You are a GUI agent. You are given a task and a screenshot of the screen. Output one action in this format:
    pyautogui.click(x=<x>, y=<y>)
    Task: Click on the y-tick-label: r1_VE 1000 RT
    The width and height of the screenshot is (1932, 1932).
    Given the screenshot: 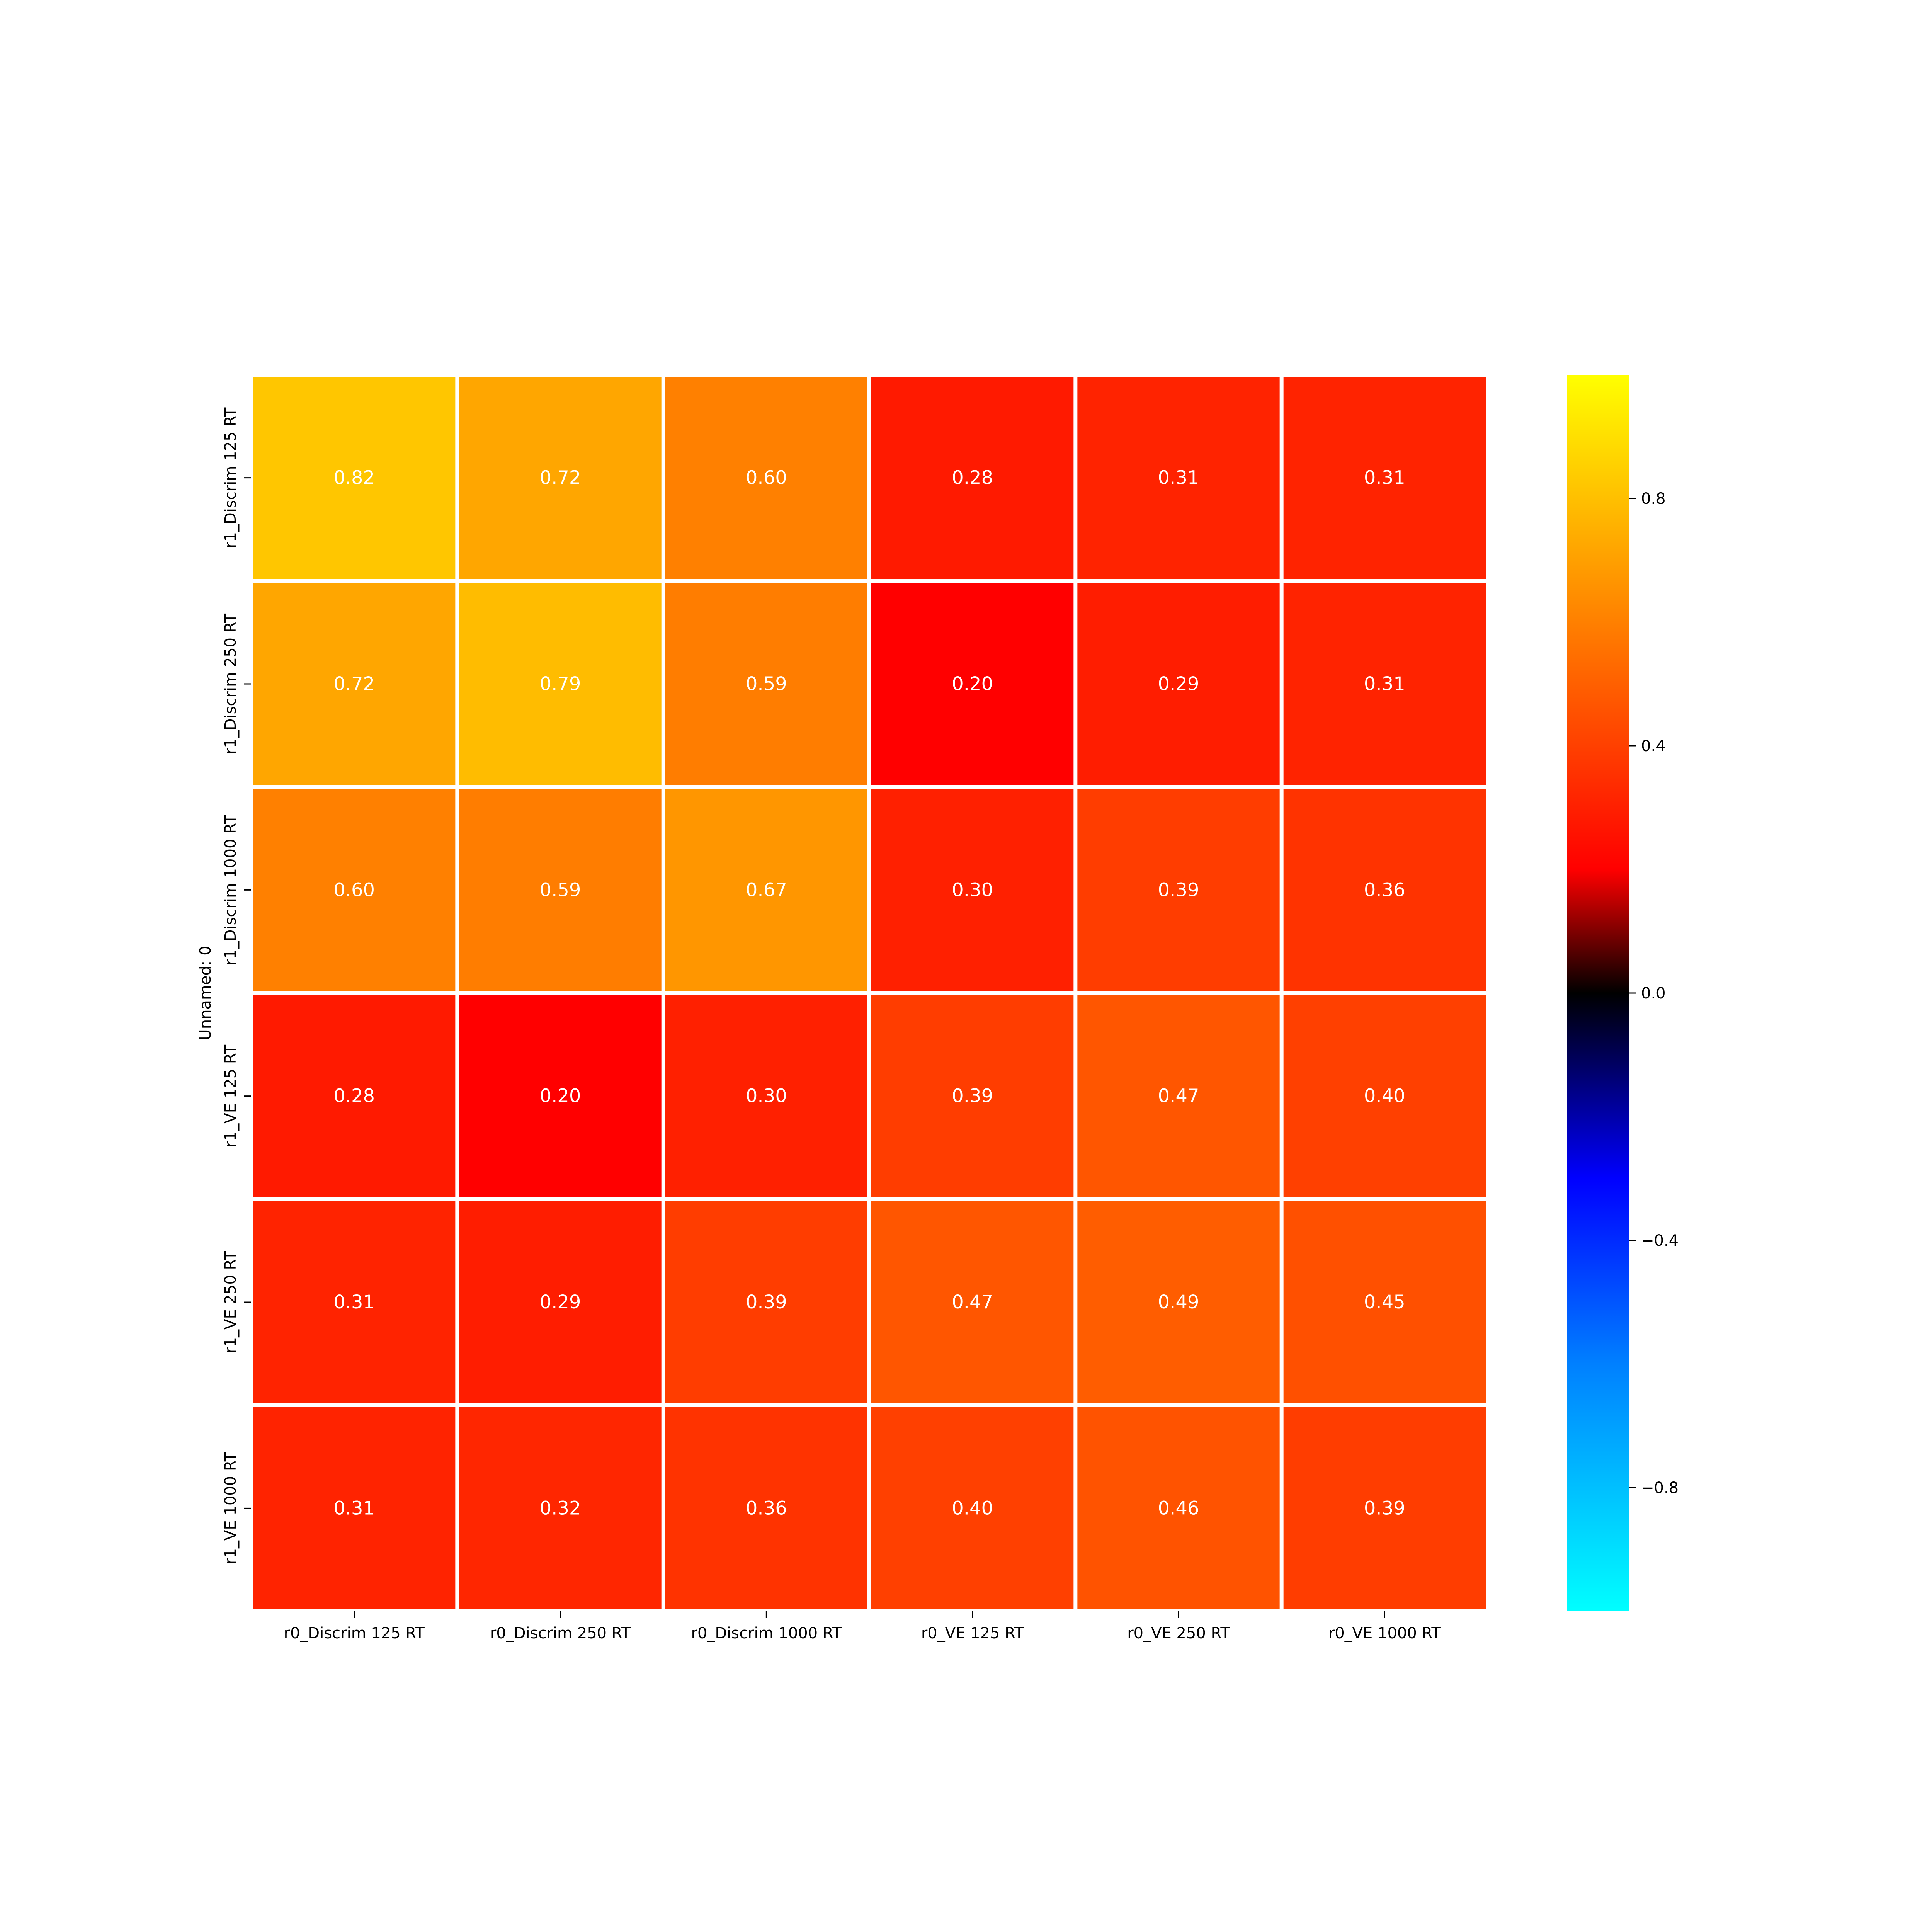 What is the action you would take?
    pyautogui.click(x=231, y=1509)
    